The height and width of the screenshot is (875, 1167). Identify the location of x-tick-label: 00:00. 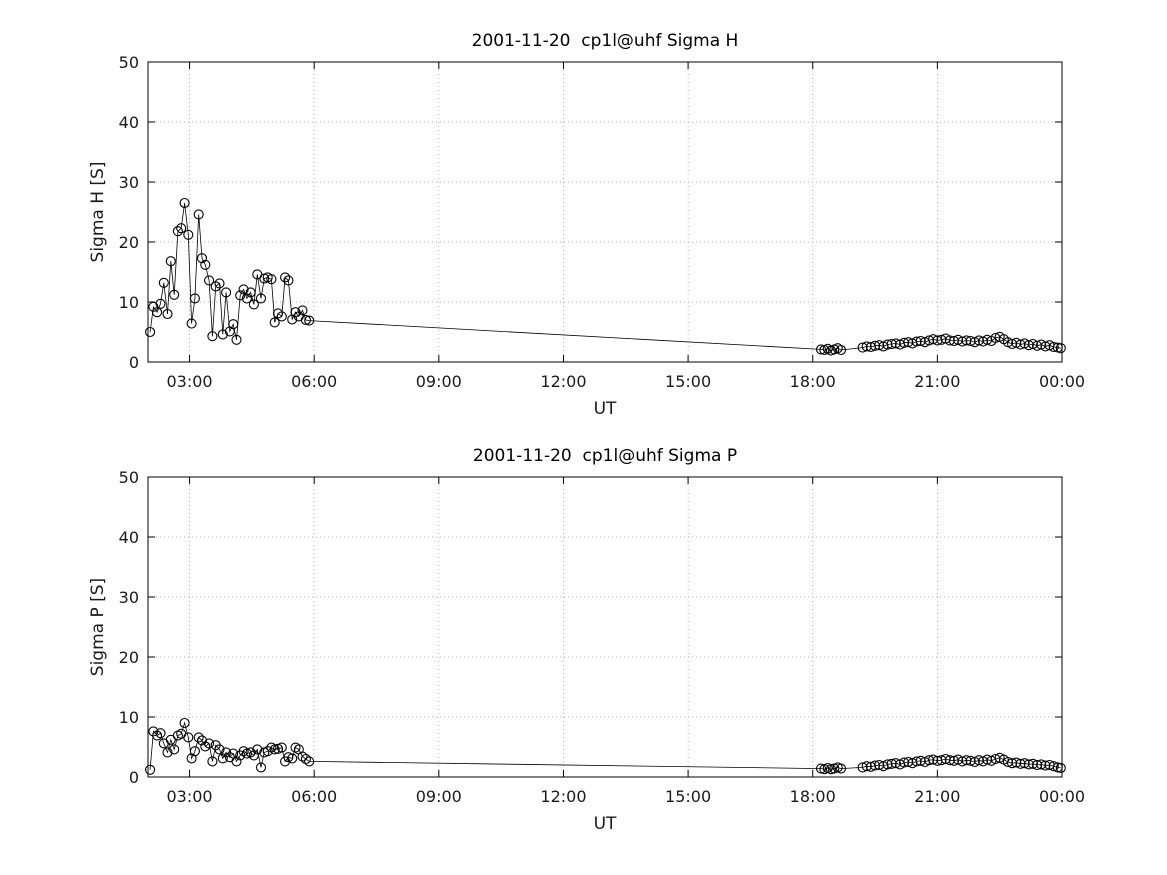
(1062, 381).